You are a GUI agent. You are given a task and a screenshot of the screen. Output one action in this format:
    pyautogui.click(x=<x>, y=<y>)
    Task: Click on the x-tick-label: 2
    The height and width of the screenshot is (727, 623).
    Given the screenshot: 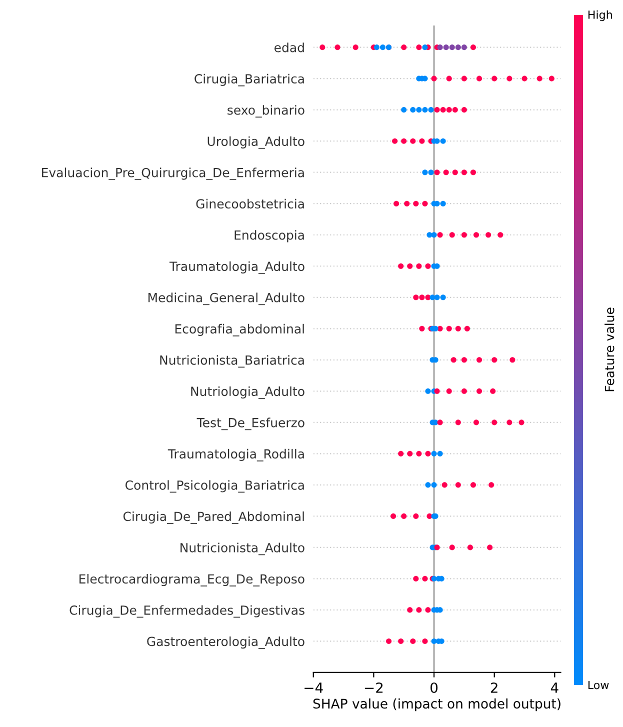 What is the action you would take?
    pyautogui.click(x=494, y=687)
    